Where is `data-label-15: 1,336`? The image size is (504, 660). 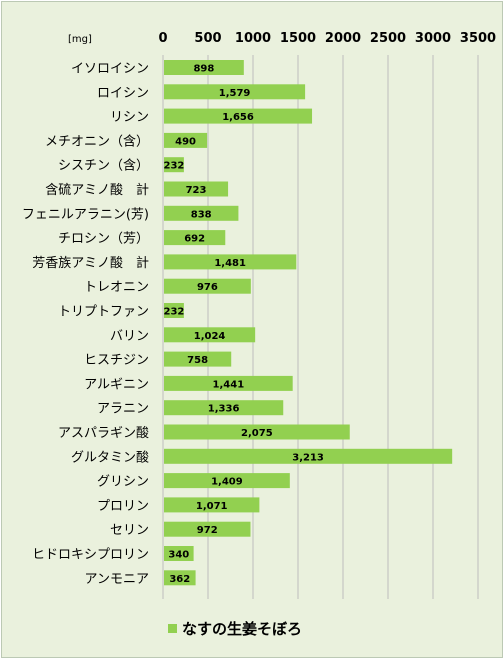 data-label-15: 1,336 is located at coordinates (224, 409).